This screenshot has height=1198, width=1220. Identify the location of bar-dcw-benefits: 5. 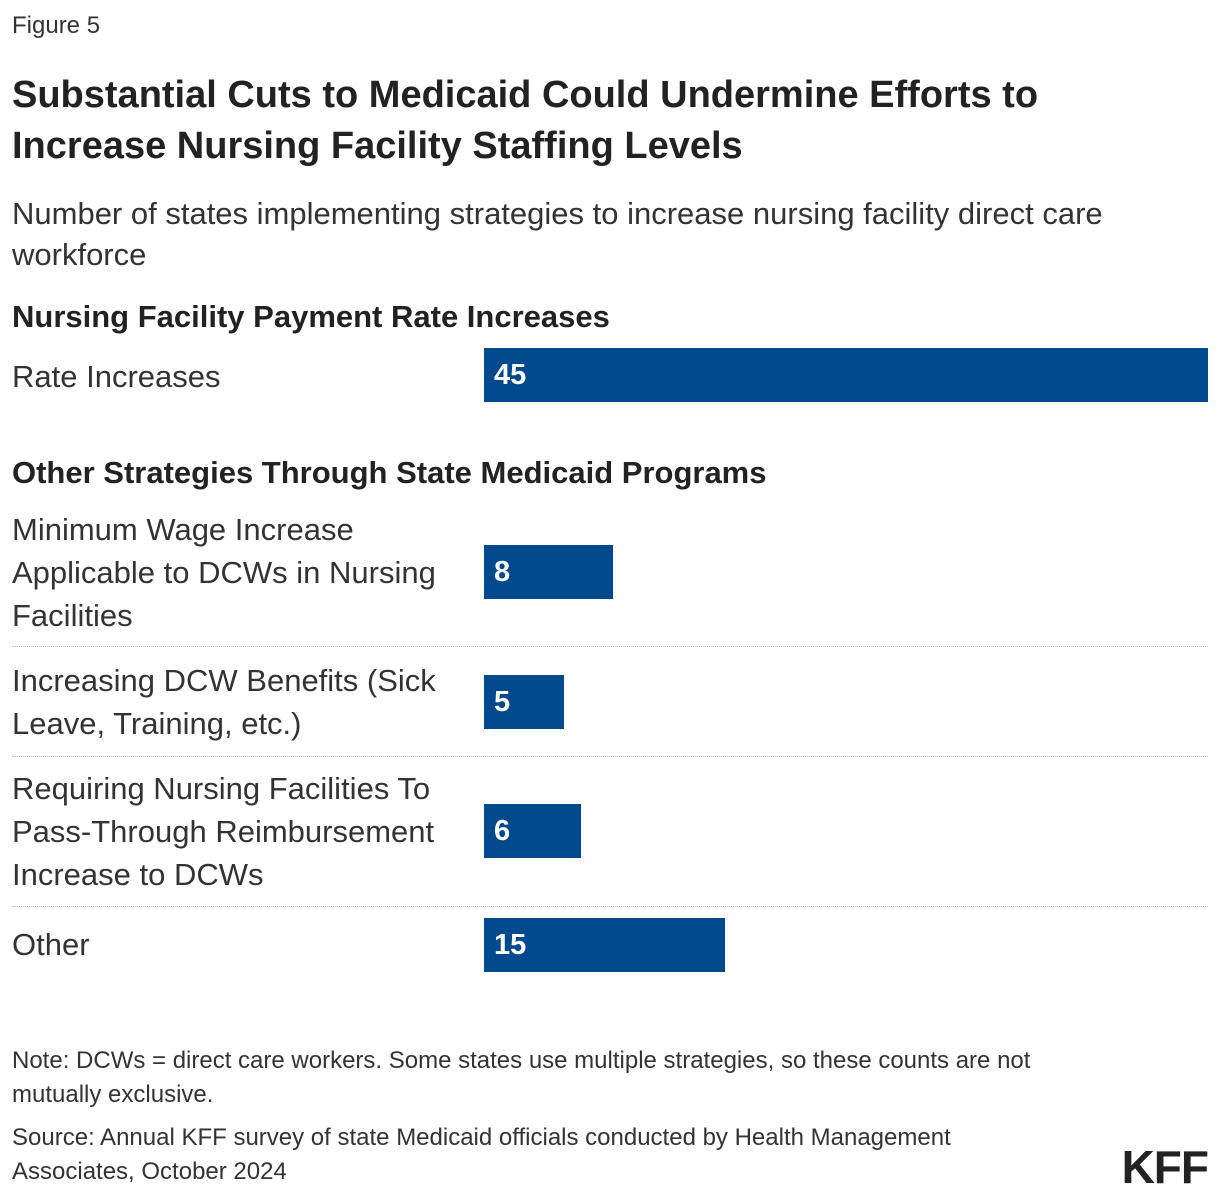
(524, 702).